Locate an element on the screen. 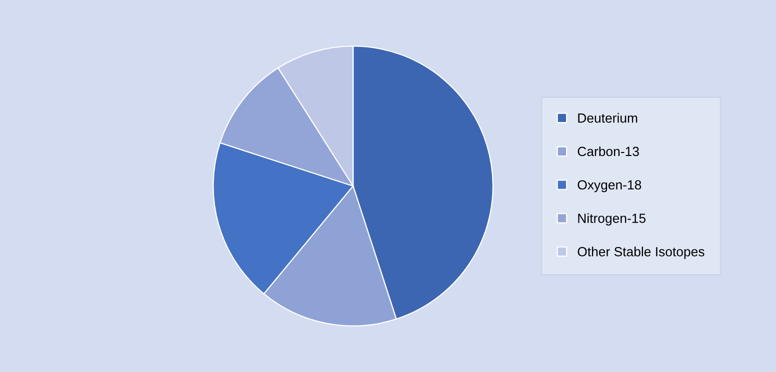  legend-label: Deuterium is located at coordinates (608, 118).